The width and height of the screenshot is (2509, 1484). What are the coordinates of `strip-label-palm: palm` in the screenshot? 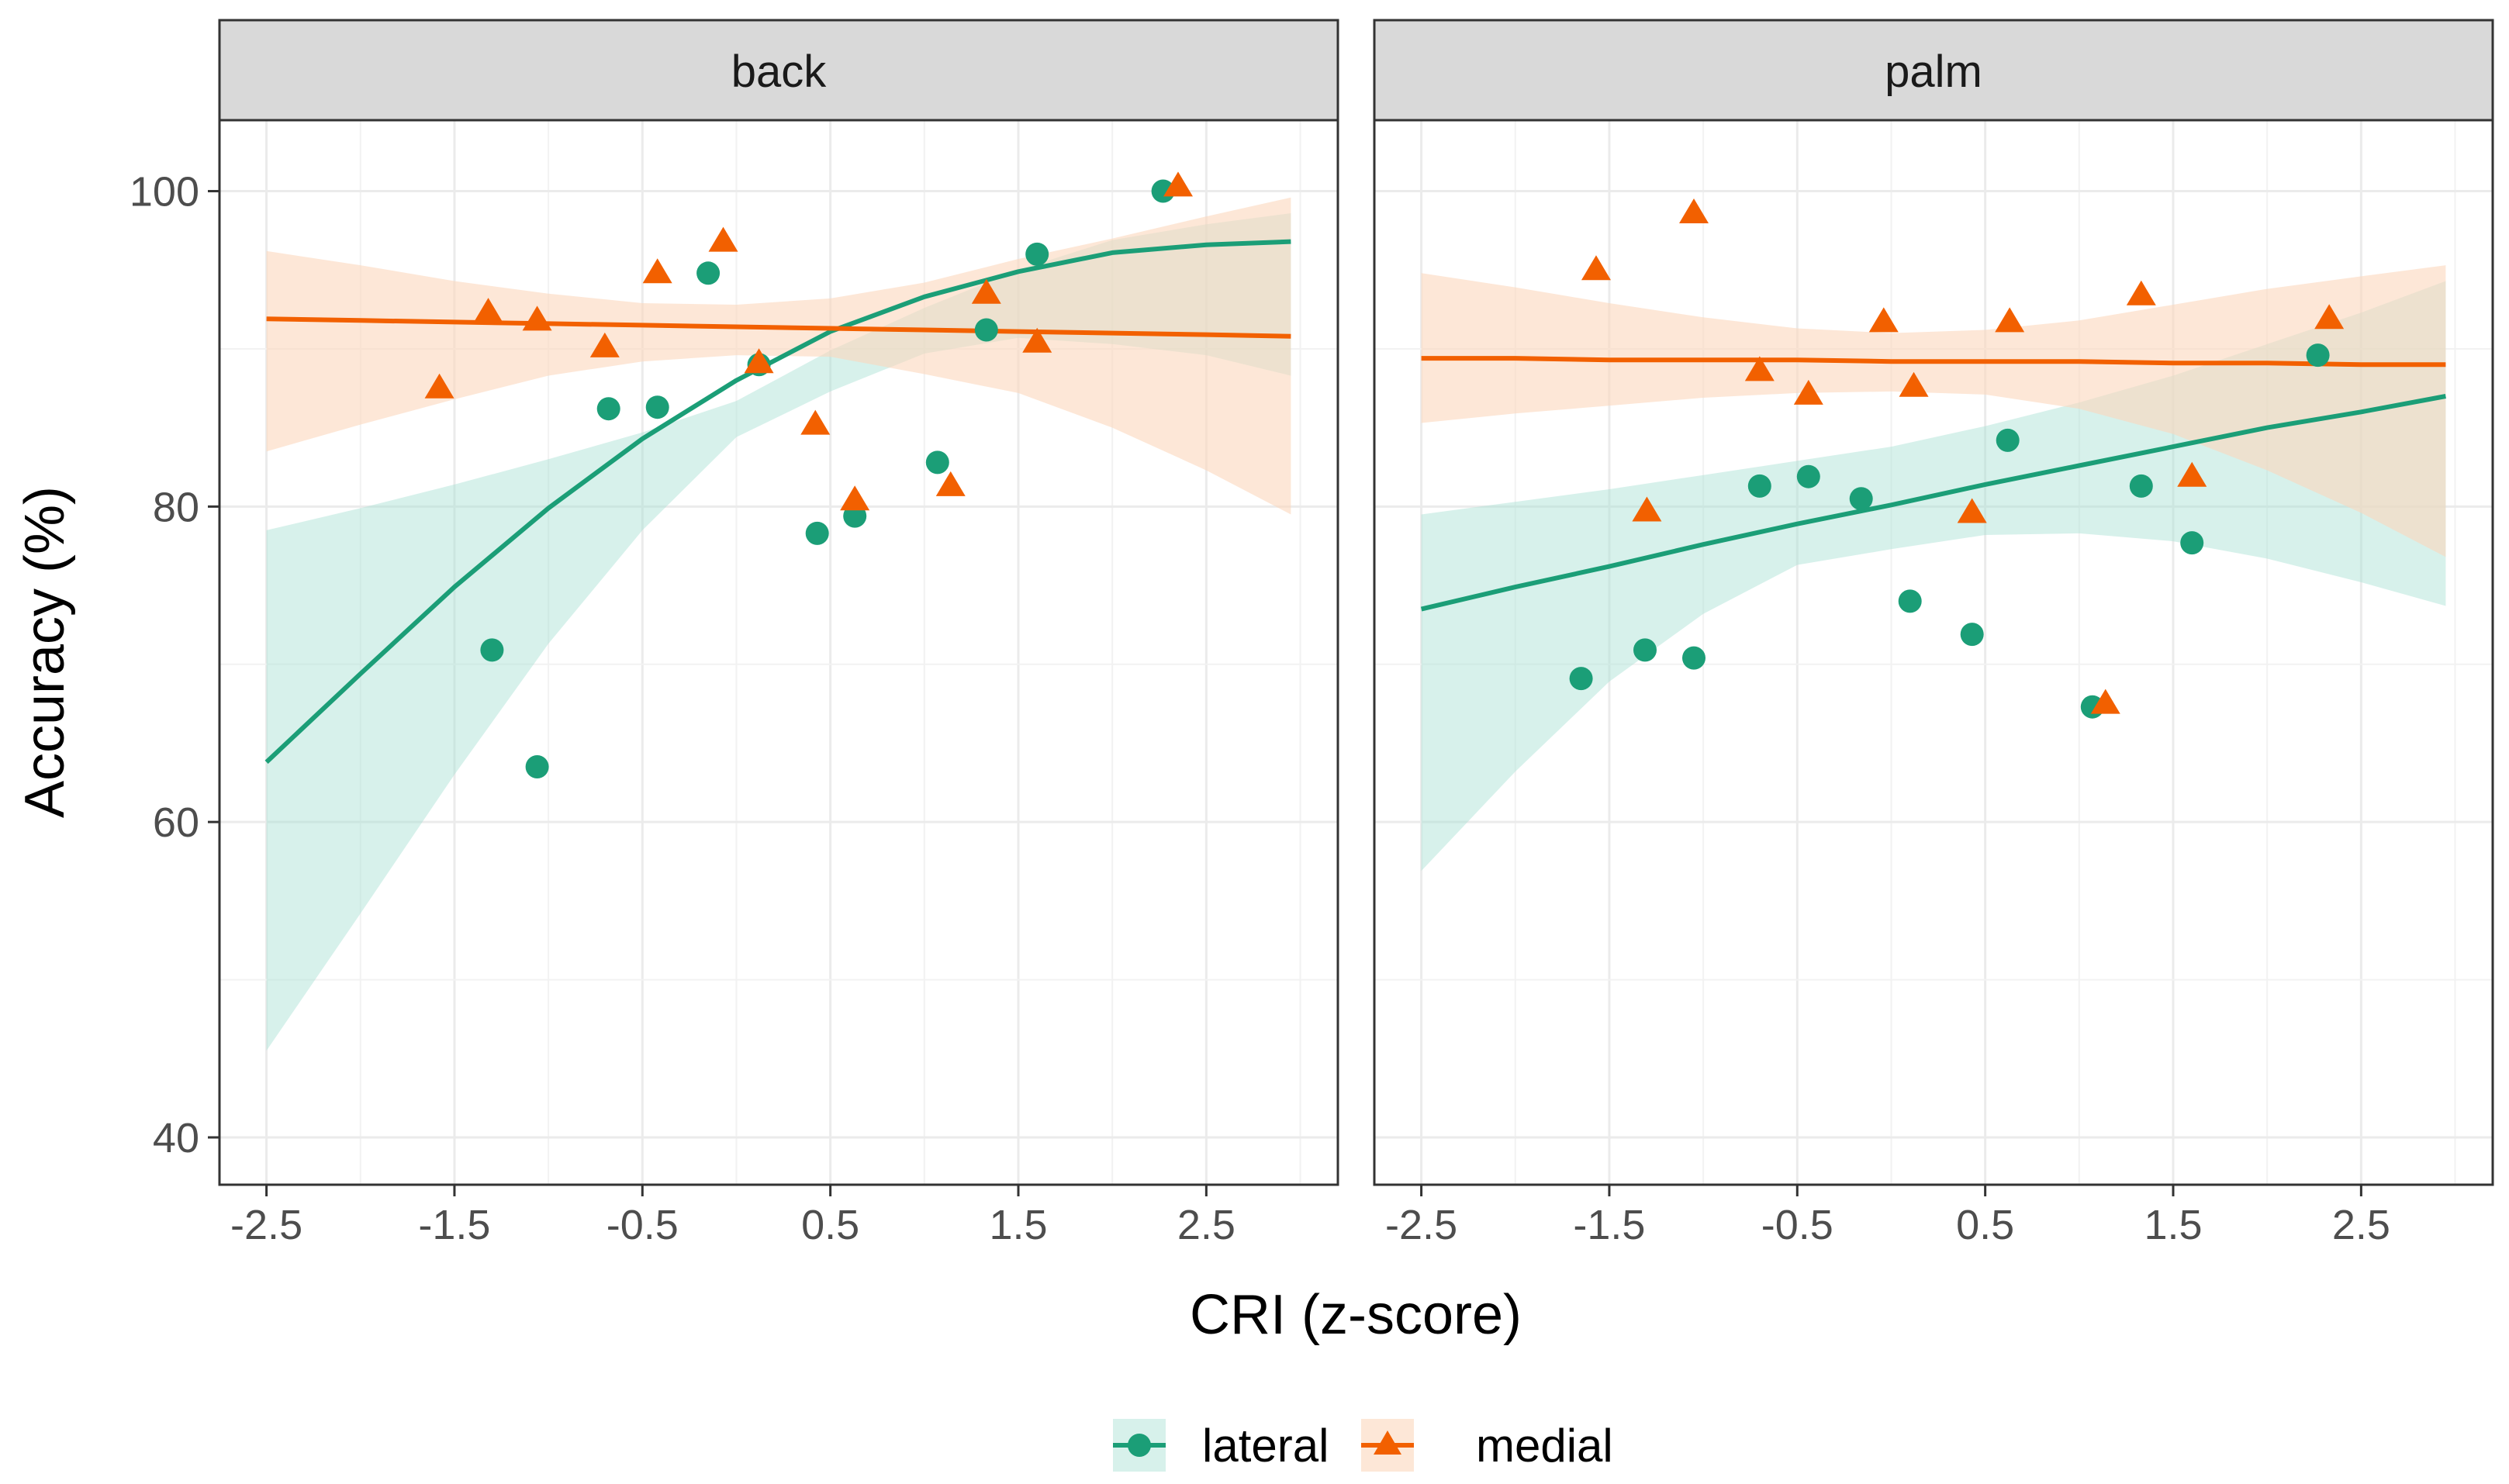 It's located at (1933, 72).